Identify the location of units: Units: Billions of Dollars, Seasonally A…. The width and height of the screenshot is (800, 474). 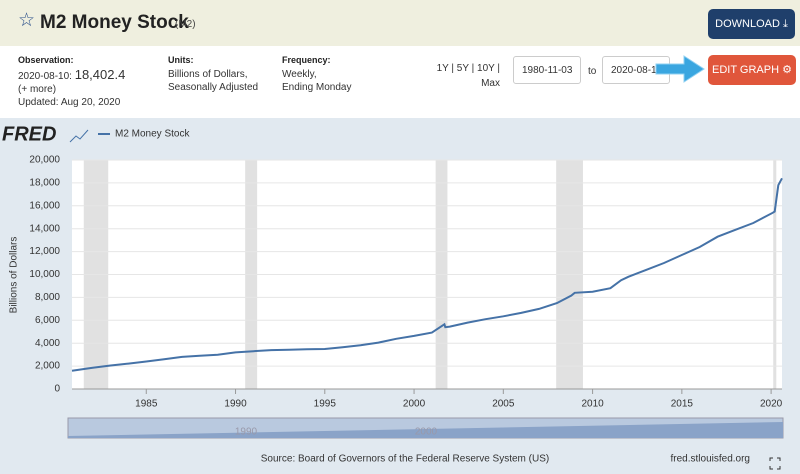
(223, 74).